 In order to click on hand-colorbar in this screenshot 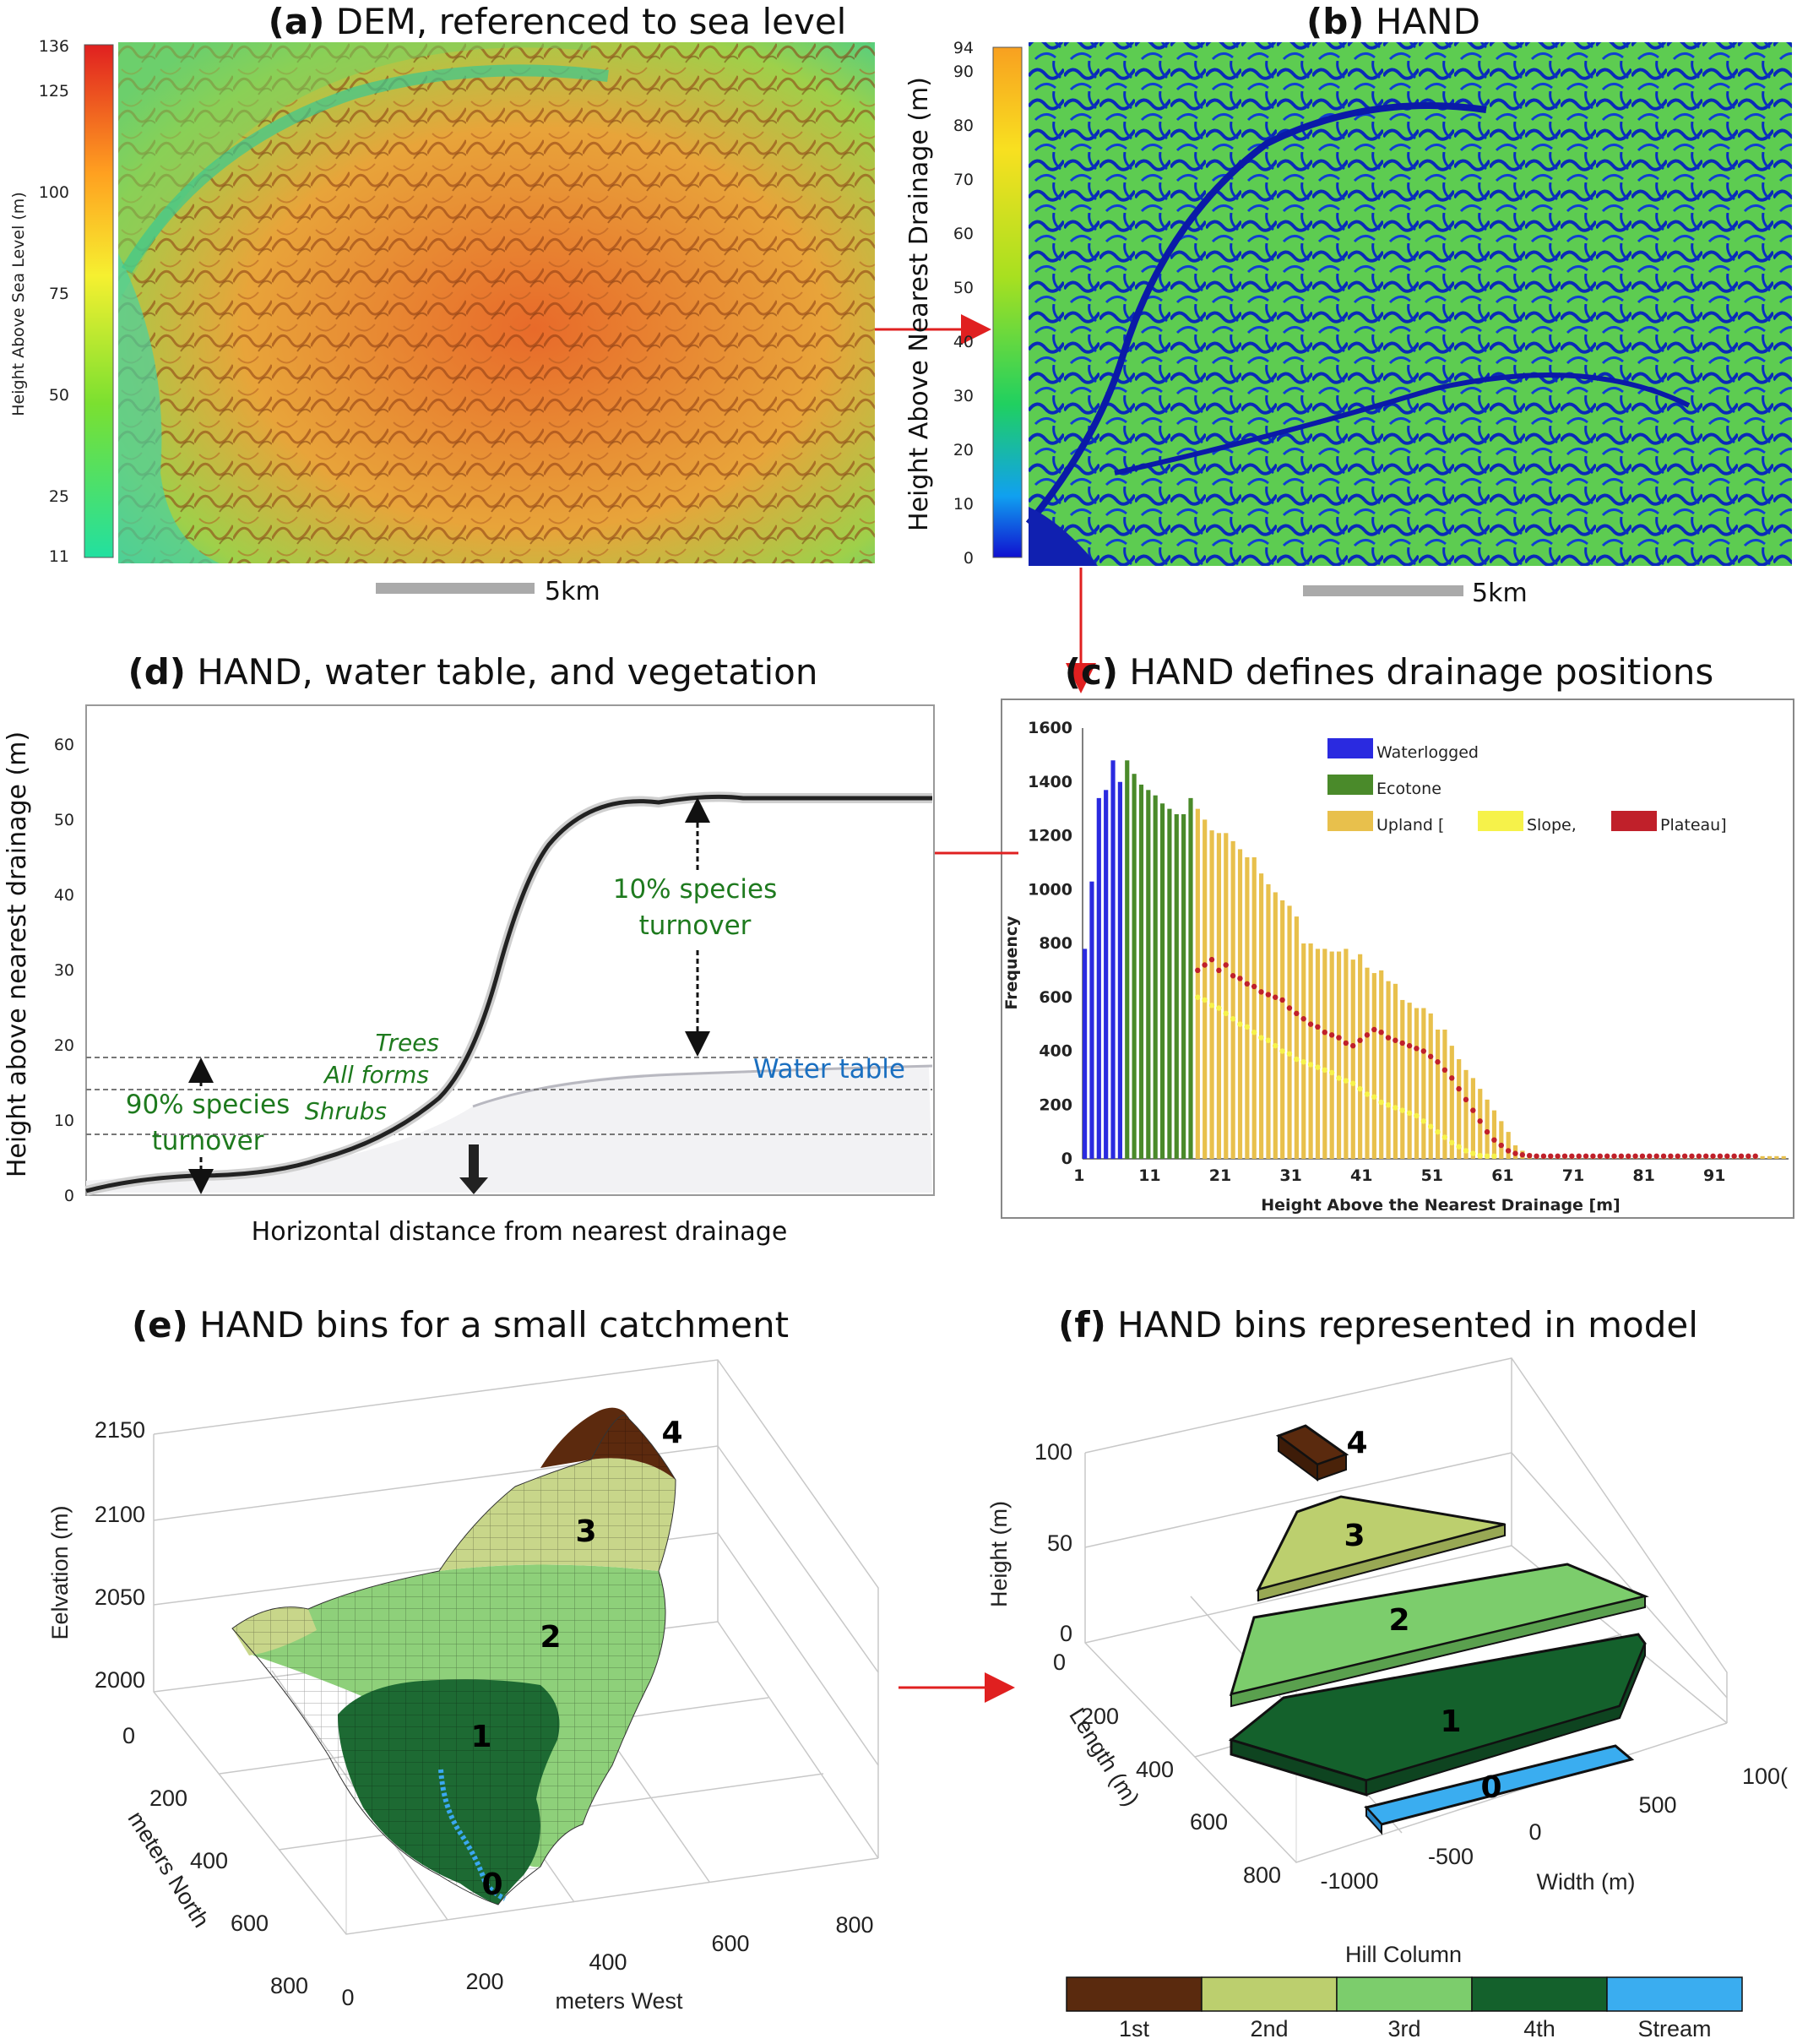, I will do `click(1007, 302)`.